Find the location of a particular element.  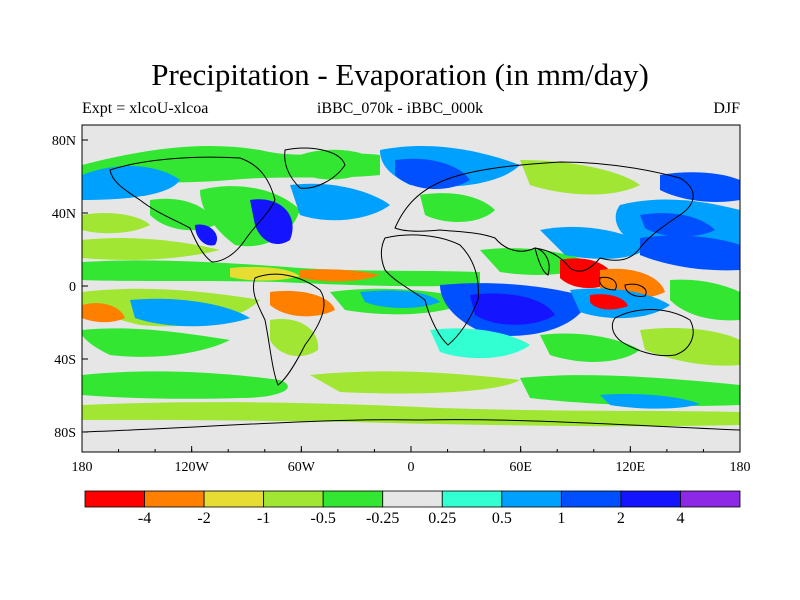

colorbar-label: 0.25 is located at coordinates (442, 518).